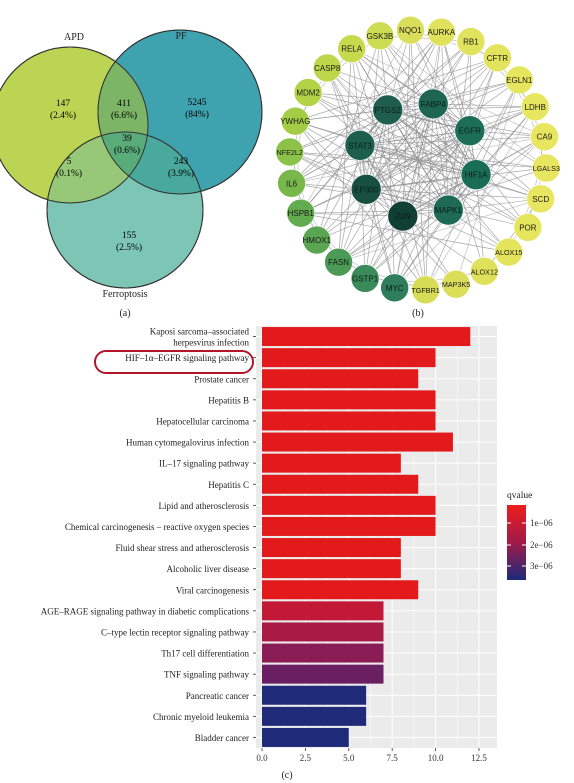  I want to click on y-tick-label: HIF–1α–EGFR signaling pathway, so click(187, 358).